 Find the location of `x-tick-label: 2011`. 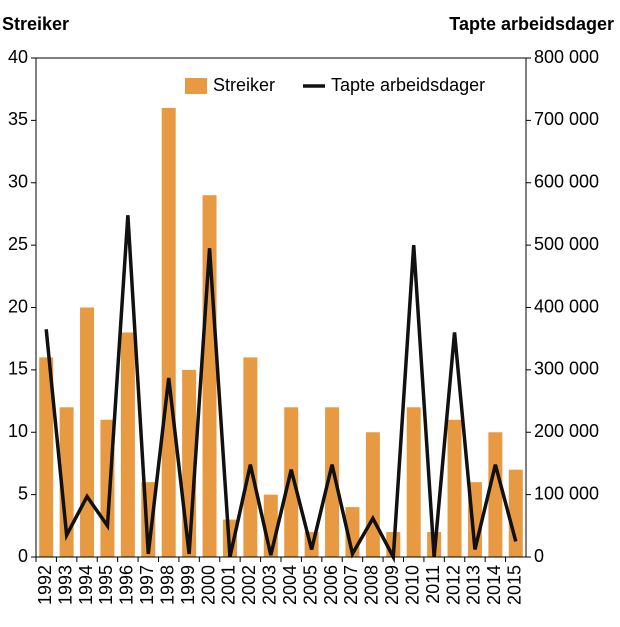

x-tick-label: 2011 is located at coordinates (433, 584).